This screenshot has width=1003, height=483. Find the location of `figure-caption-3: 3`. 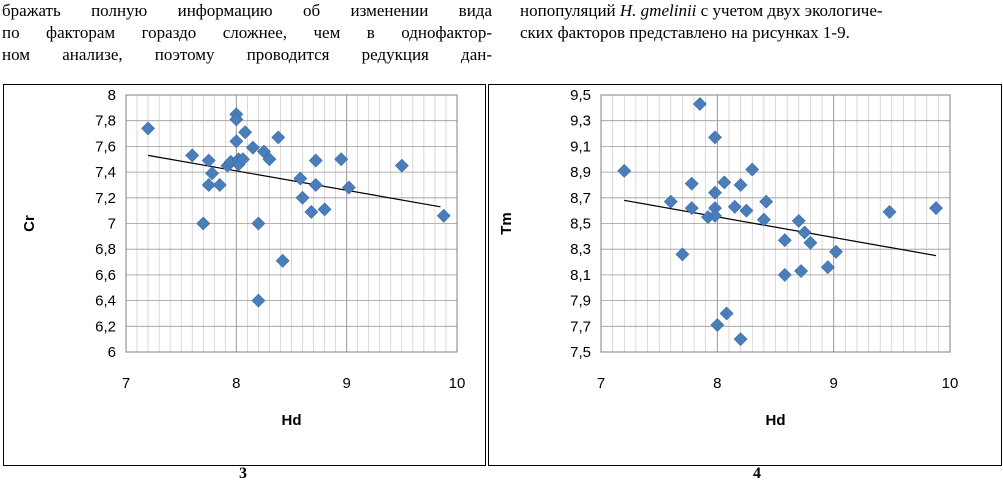

figure-caption-3: 3 is located at coordinates (243, 473).